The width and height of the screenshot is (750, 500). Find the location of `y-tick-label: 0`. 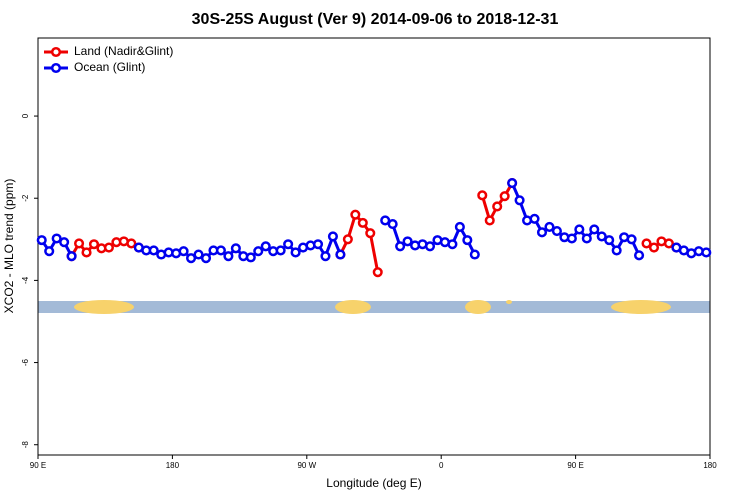

y-tick-label: 0 is located at coordinates (25, 115).